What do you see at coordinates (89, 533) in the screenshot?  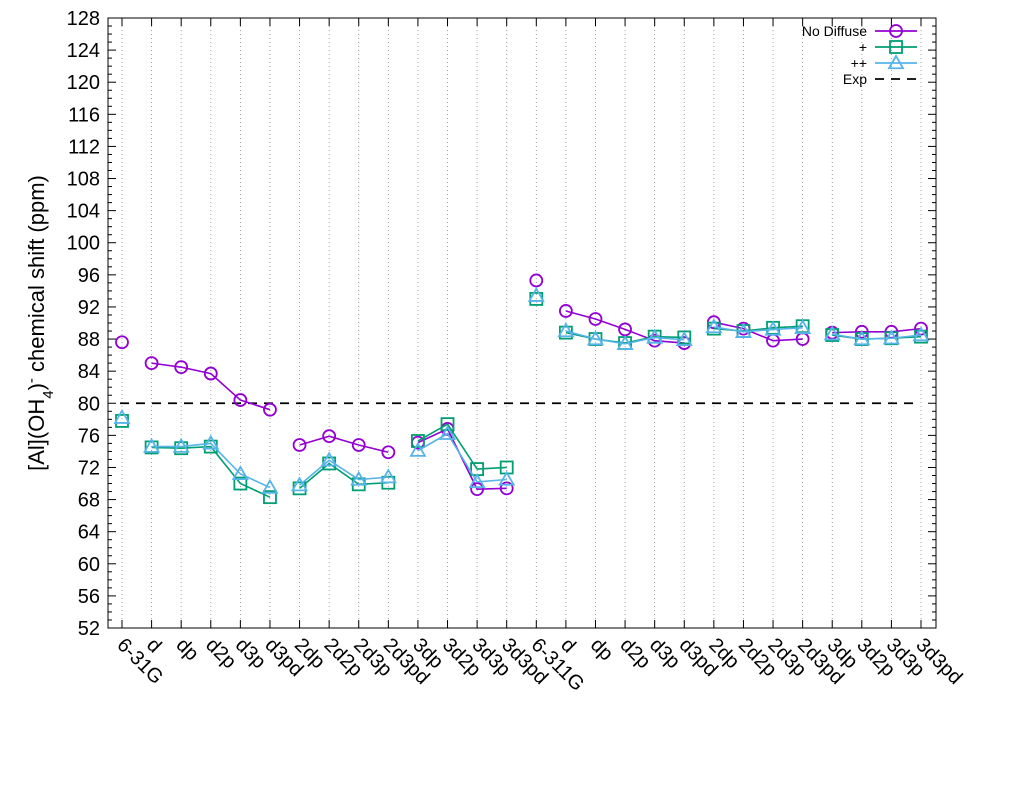 I see `y-tick-label: 64` at bounding box center [89, 533].